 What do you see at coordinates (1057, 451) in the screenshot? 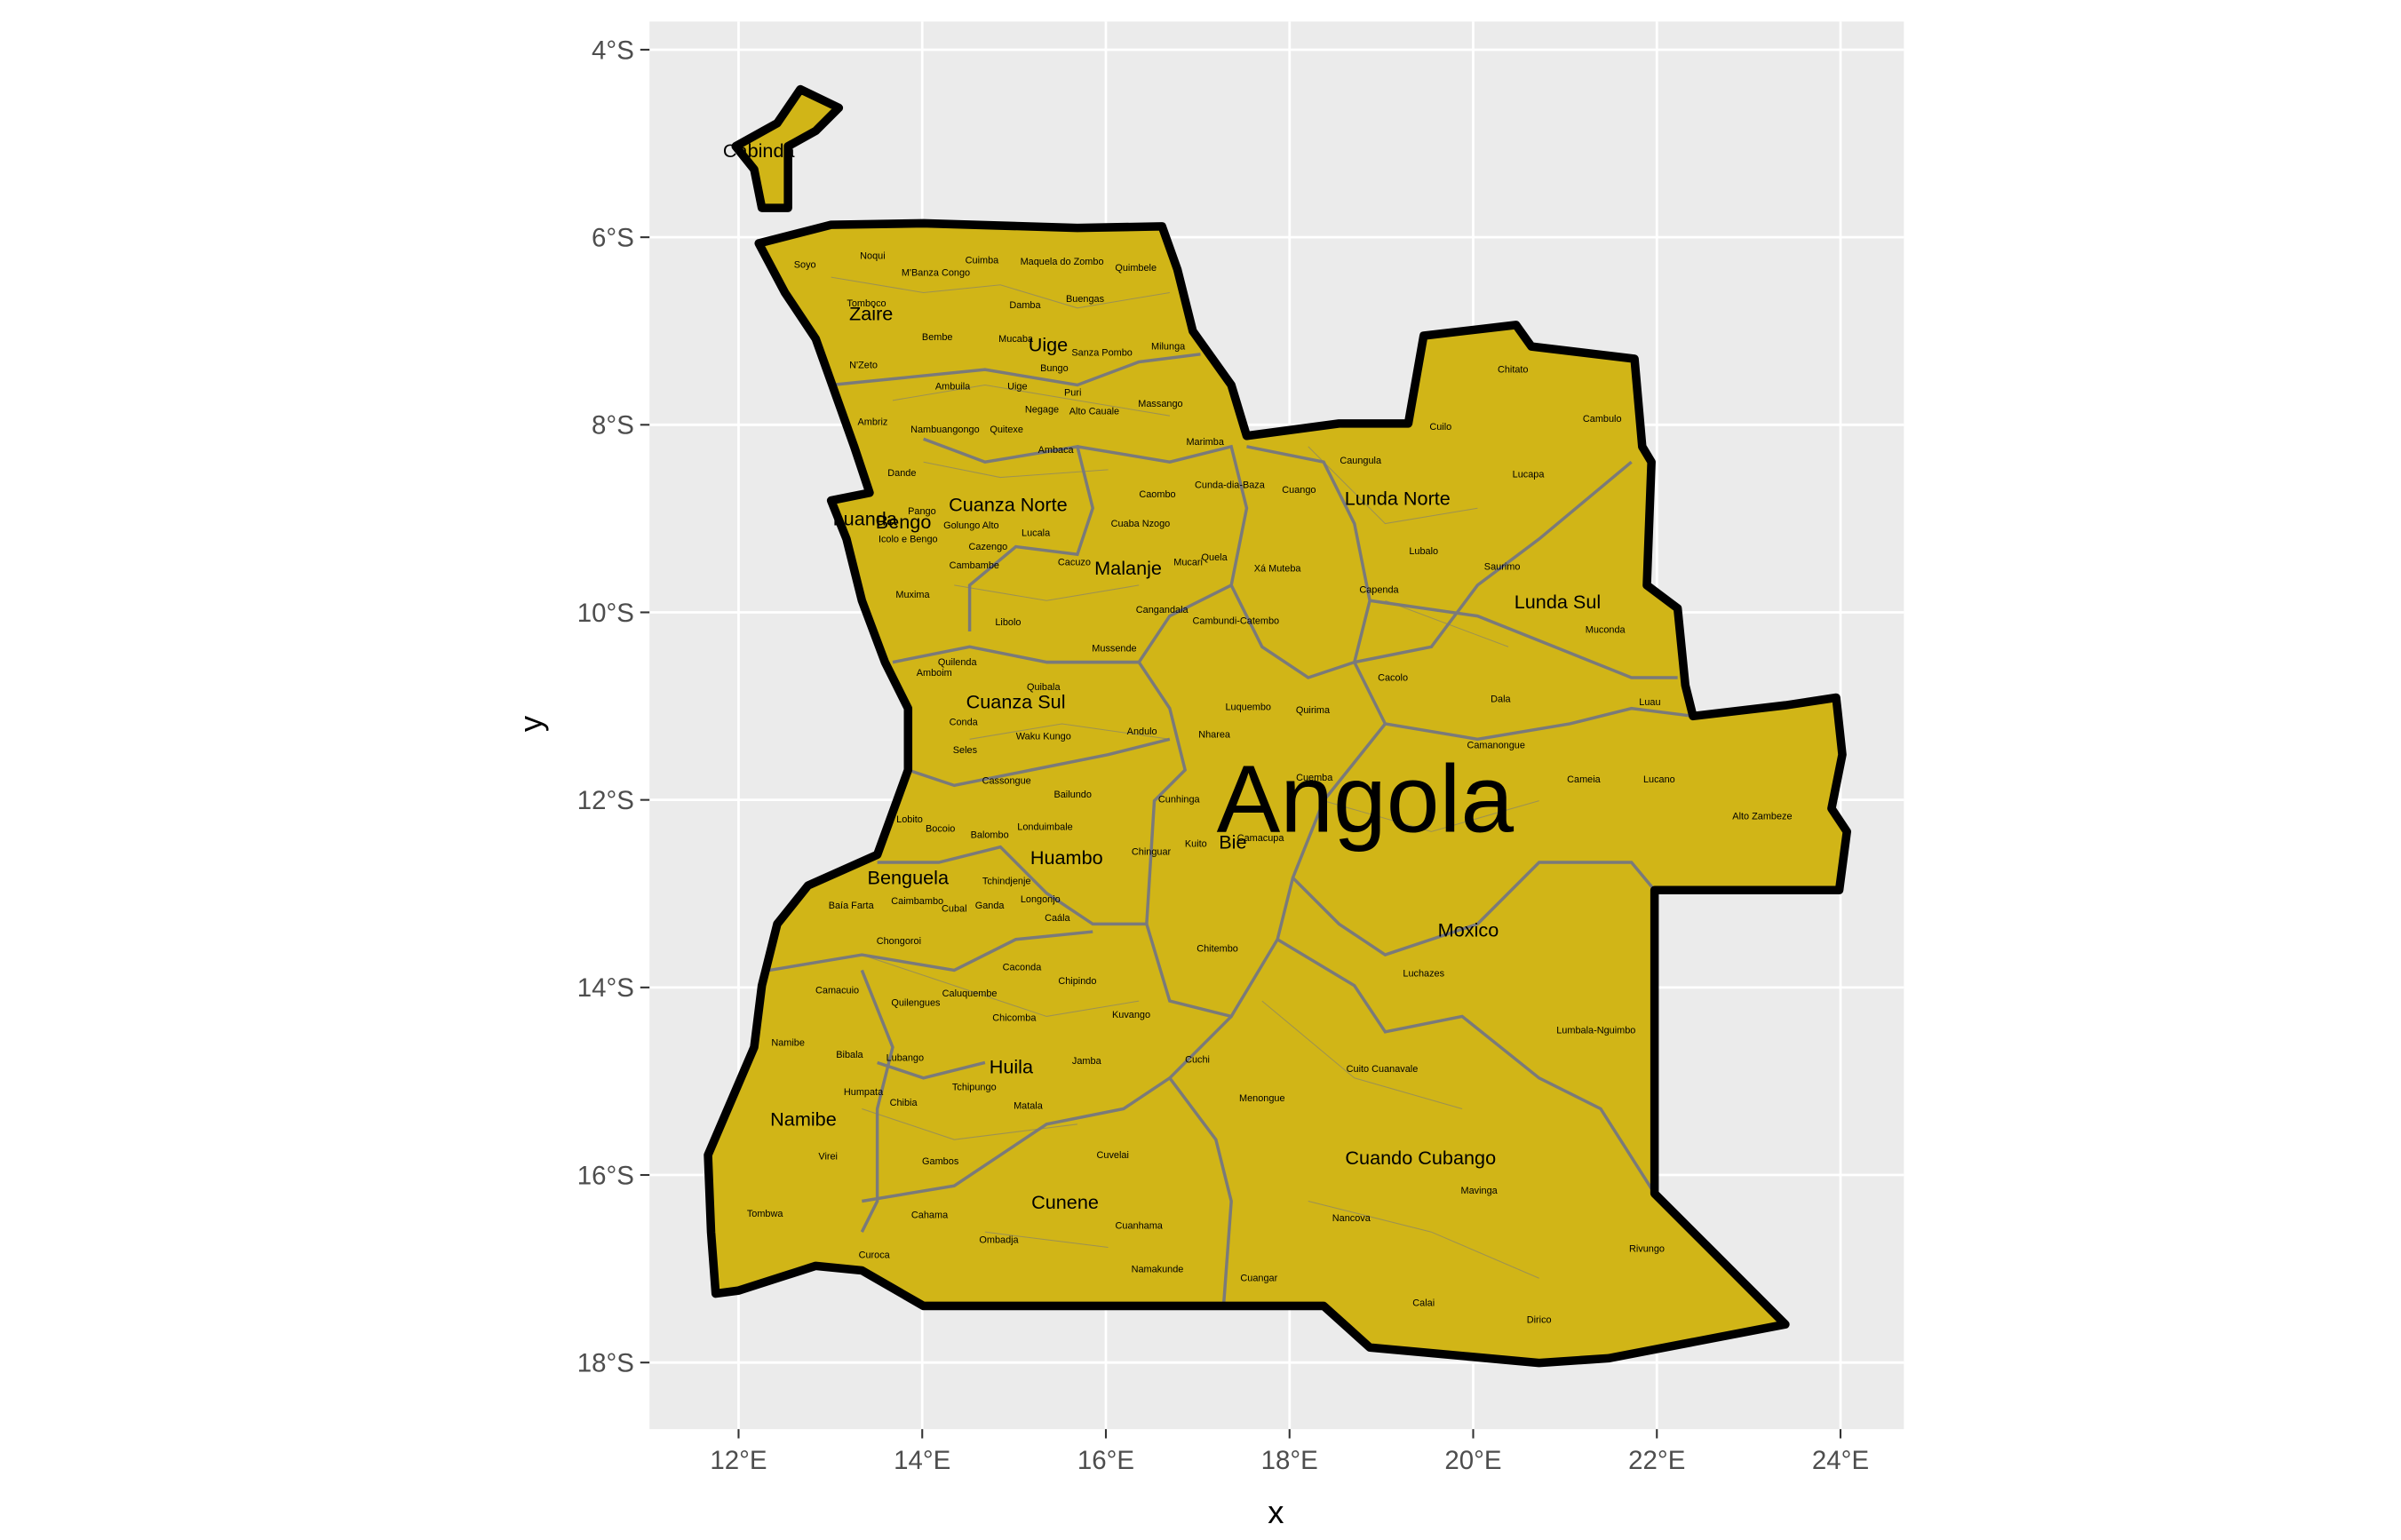
I see `municipality-label: Ambaca` at bounding box center [1057, 451].